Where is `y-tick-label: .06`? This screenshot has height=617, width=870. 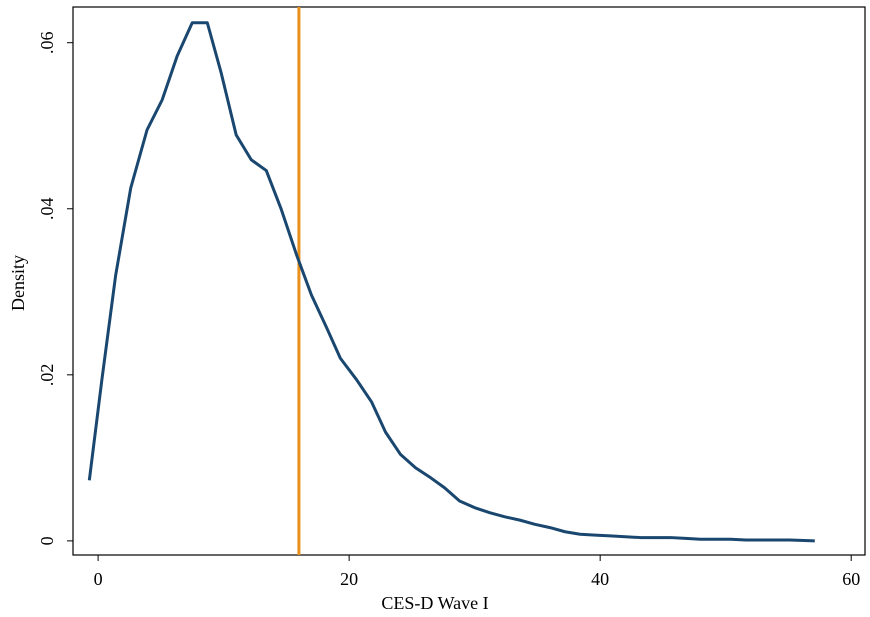
y-tick-label: .06 is located at coordinates (47, 42).